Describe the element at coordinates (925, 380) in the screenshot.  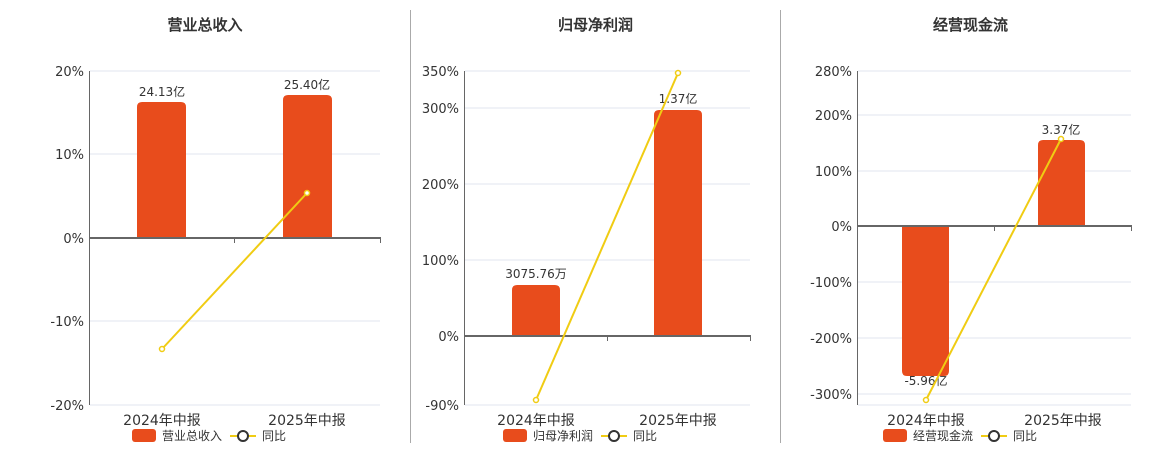
I see `bar-value-label: -5.96亿` at that location.